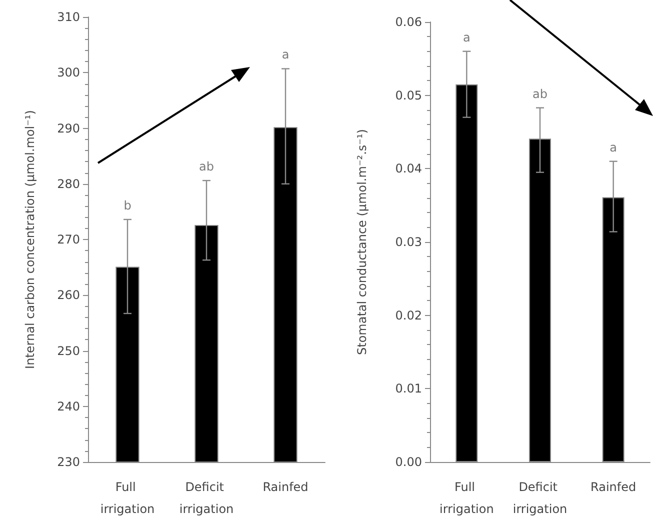 The image size is (653, 521). Describe the element at coordinates (408, 22) in the screenshot. I see `y-tick-label: 0.06` at that location.